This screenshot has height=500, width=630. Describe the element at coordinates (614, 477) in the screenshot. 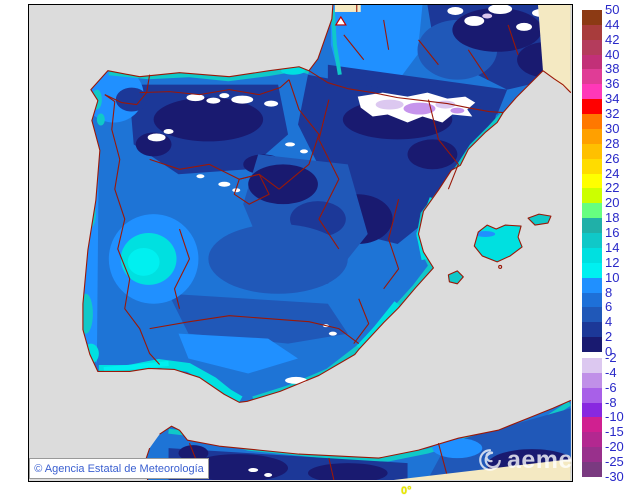

I see `legend-tick-label: -30` at that location.